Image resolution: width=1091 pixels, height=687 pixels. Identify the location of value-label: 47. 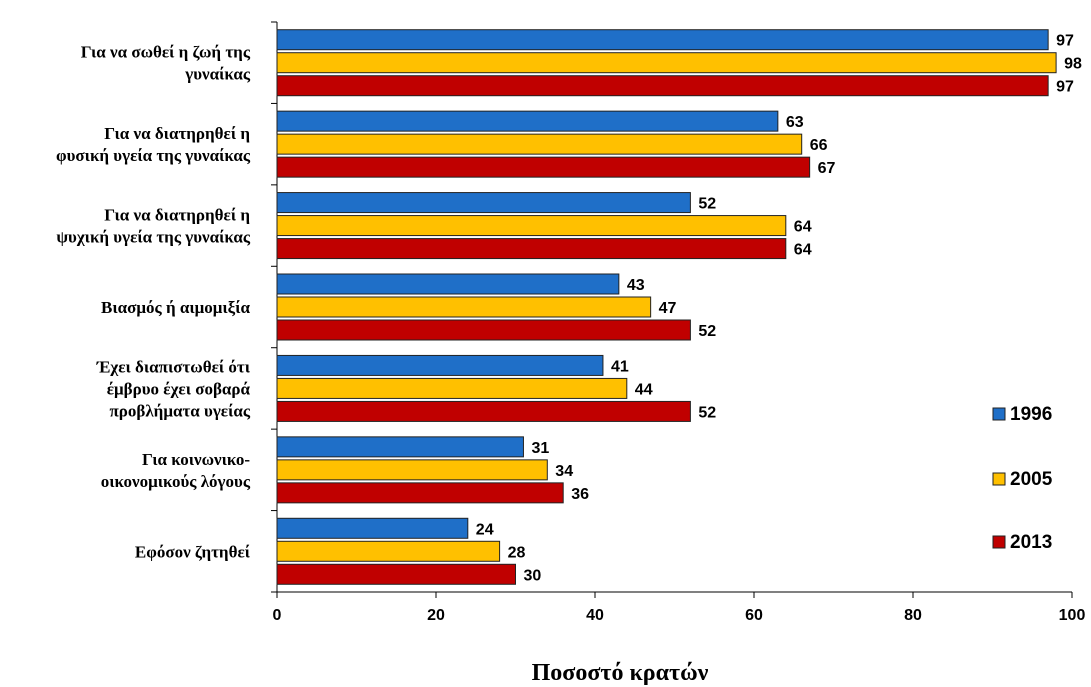
(668, 308).